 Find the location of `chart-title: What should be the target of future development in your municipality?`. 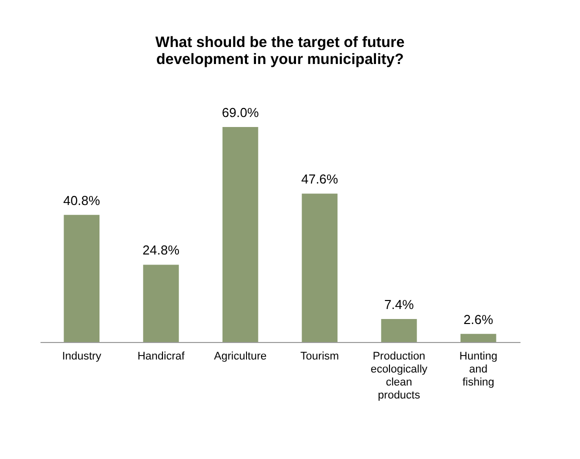

chart-title: What should be the target of future development in your municipality? is located at coordinates (280, 51).